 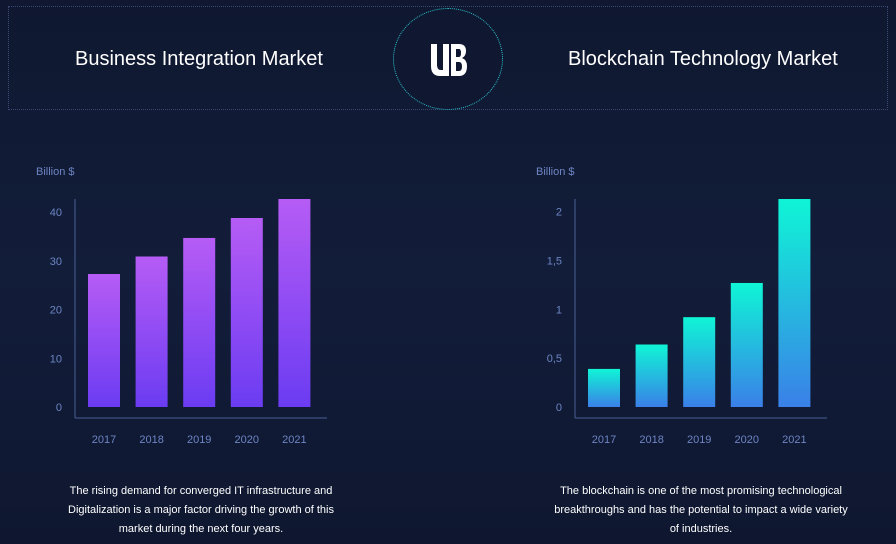 What do you see at coordinates (559, 408) in the screenshot?
I see `blockchain-technology-y-tick-label: 0` at bounding box center [559, 408].